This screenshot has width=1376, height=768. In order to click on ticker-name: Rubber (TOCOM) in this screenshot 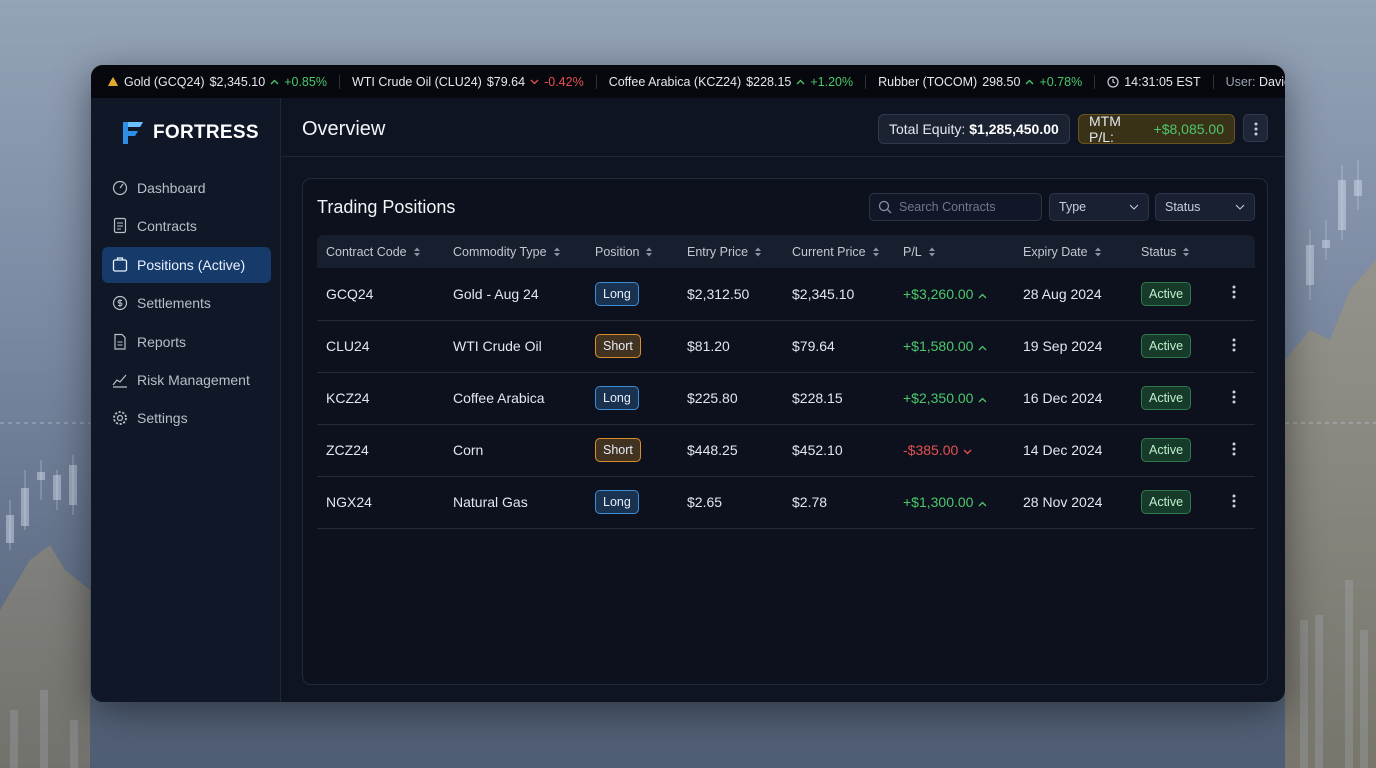, I will do `click(928, 81)`.